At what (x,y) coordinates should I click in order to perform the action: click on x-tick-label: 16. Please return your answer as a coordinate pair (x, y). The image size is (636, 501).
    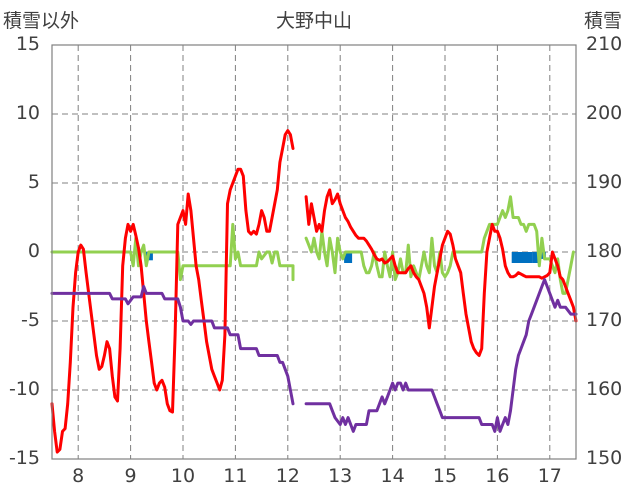
    Looking at the image, I should click on (497, 476).